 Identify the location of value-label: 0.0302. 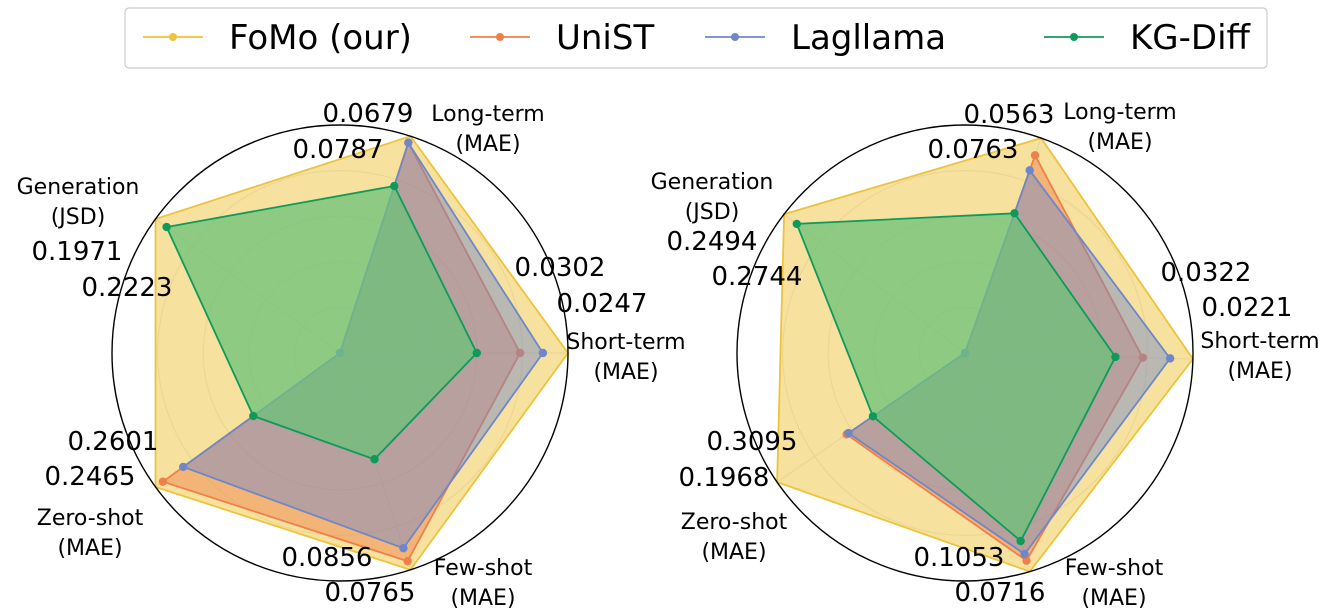
(560, 268).